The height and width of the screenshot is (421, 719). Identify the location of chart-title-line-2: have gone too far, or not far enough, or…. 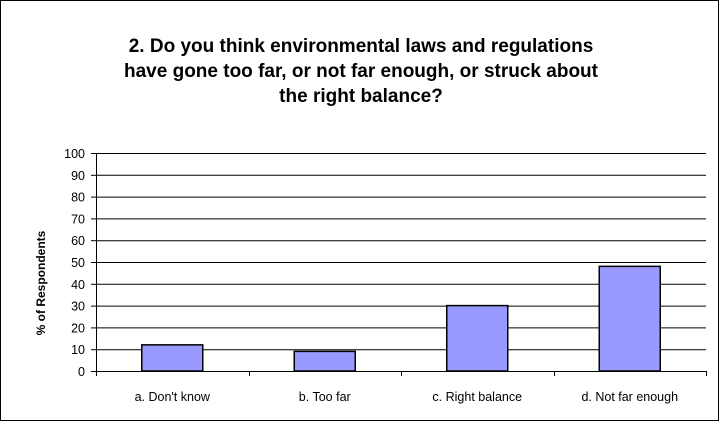
(361, 71).